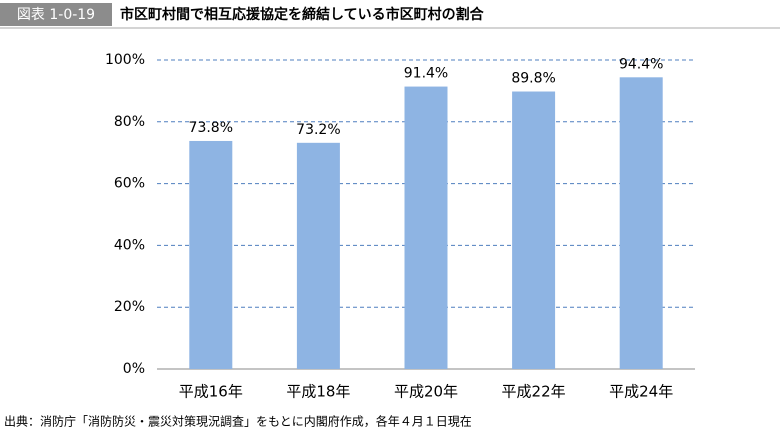 The width and height of the screenshot is (780, 431). I want to click on header-label: 図表 1-0-19, so click(56, 15).